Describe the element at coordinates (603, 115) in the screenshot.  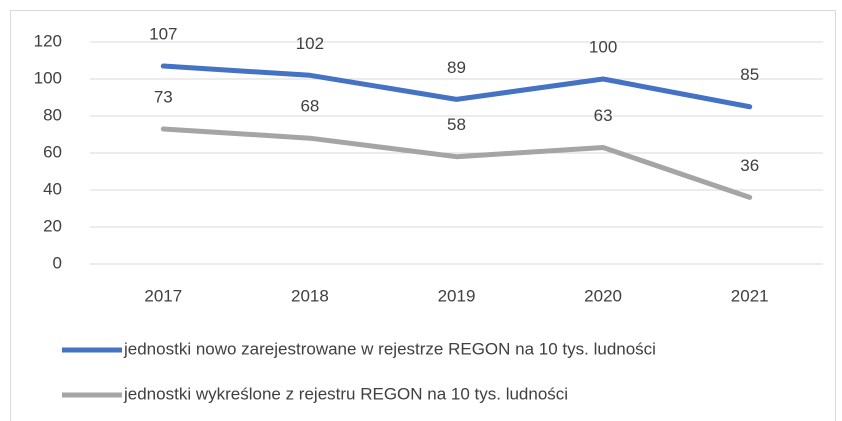
I see `data-label: 63` at that location.